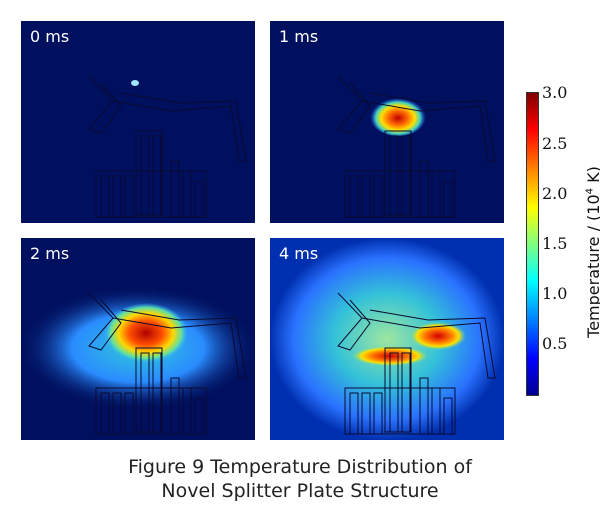 This screenshot has height=506, width=600. Describe the element at coordinates (555, 92) in the screenshot. I see `colorbar-tick: 3.0` at that location.